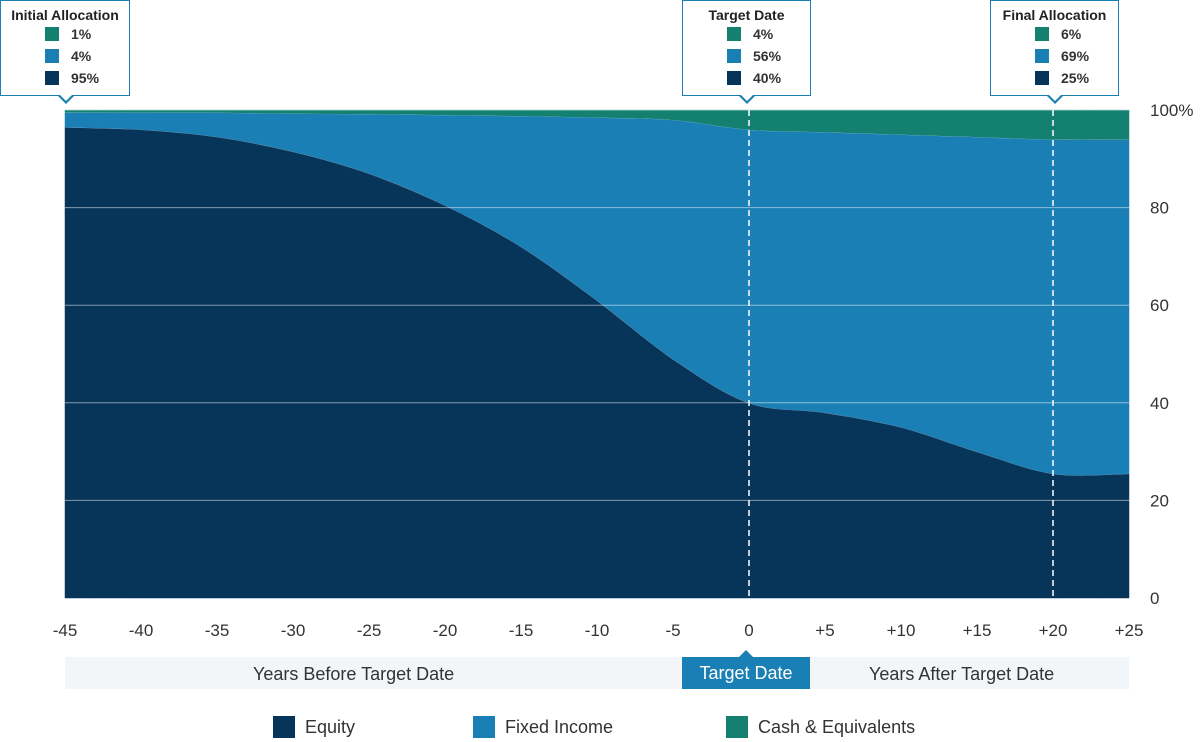 This screenshot has height=742, width=1200. Describe the element at coordinates (1159, 208) in the screenshot. I see `y-tick-label: 80` at that location.